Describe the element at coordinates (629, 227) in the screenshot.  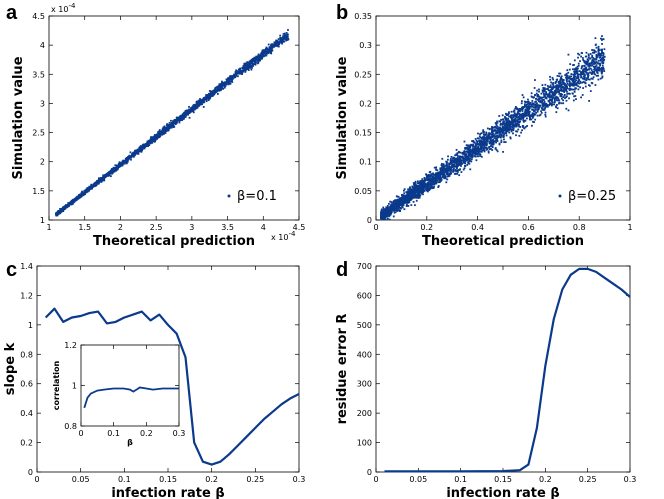
I see `x-tick-label: 1` at that location.